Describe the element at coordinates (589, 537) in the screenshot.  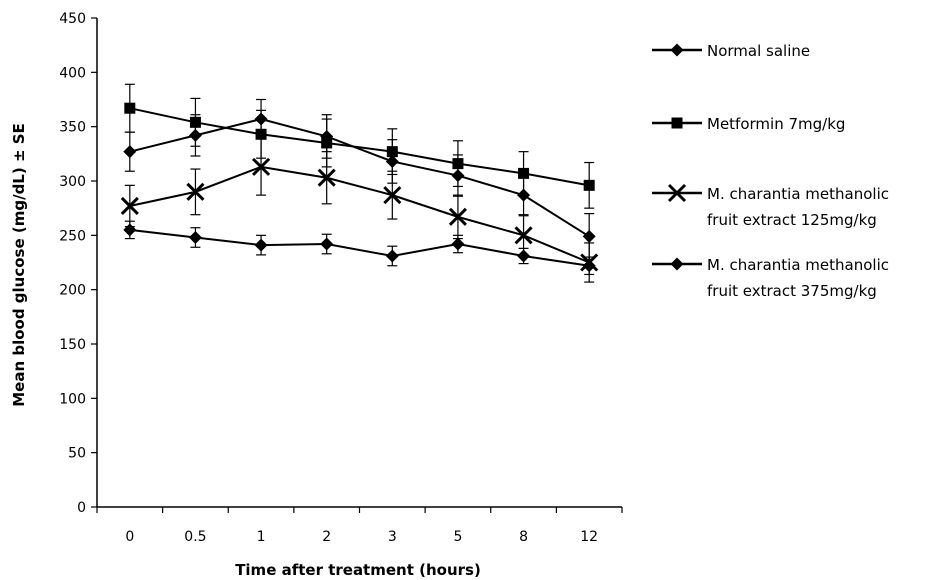
I see `x-tick-label: 12` at that location.